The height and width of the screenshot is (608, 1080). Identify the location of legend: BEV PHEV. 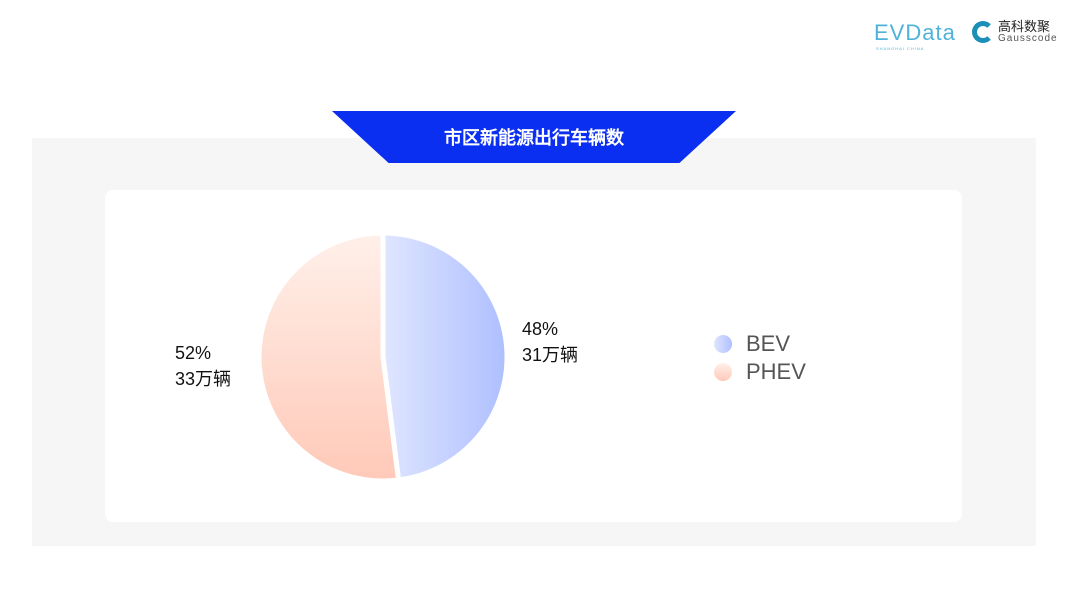
(760, 358).